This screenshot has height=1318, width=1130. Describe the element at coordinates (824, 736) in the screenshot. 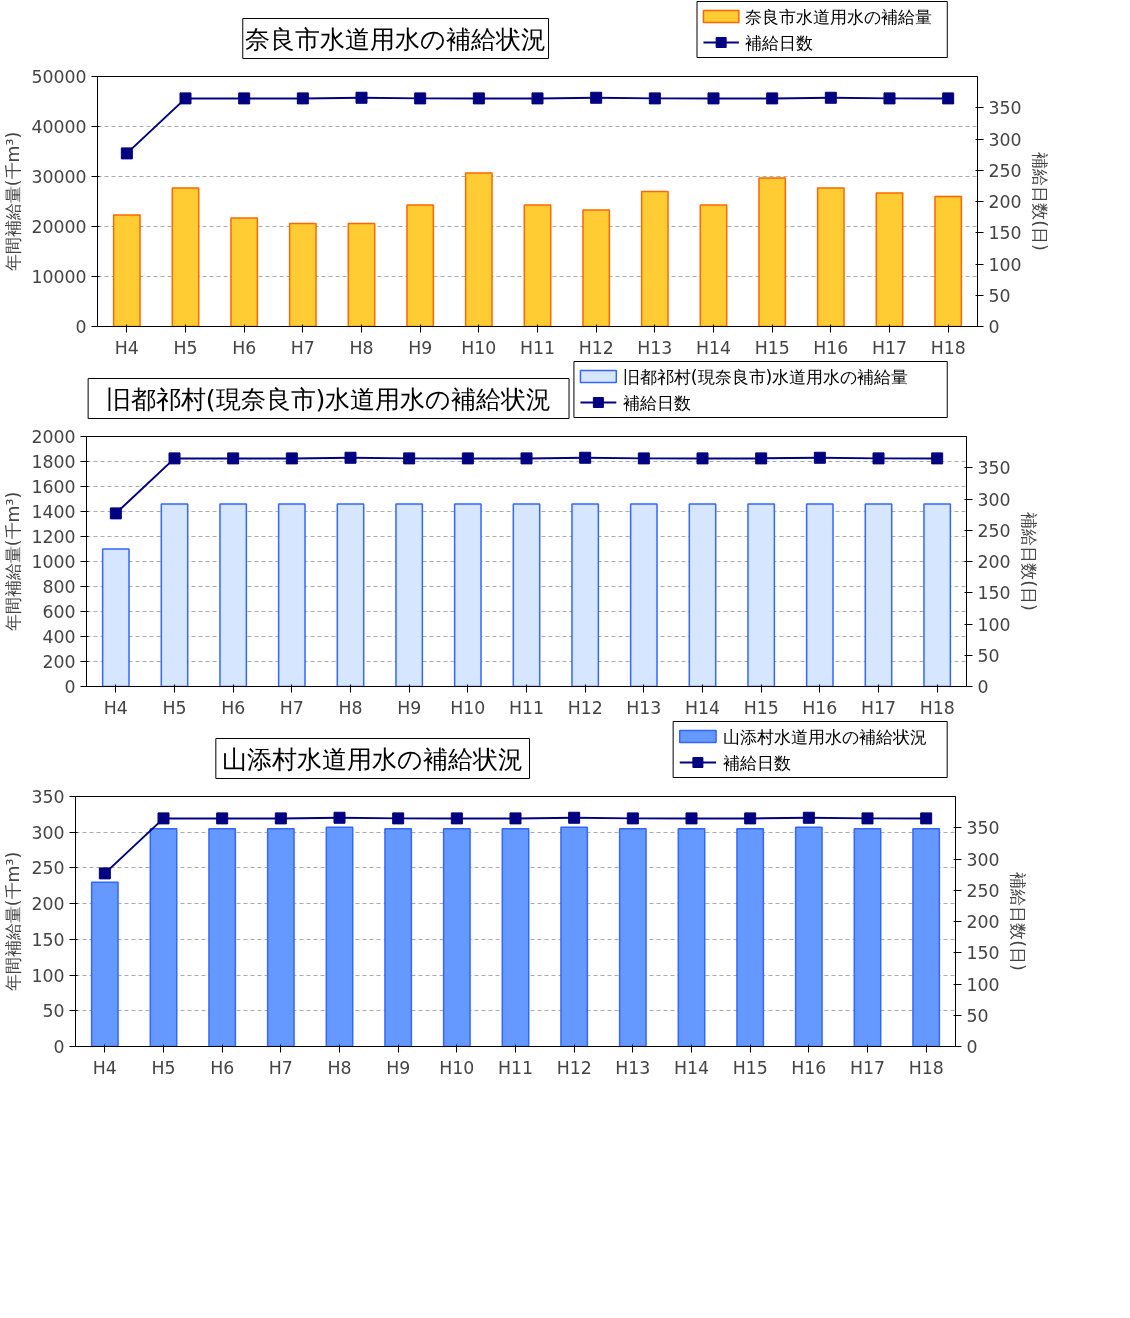

I see `legend-label: 山添村水道用水の補給状況` at that location.